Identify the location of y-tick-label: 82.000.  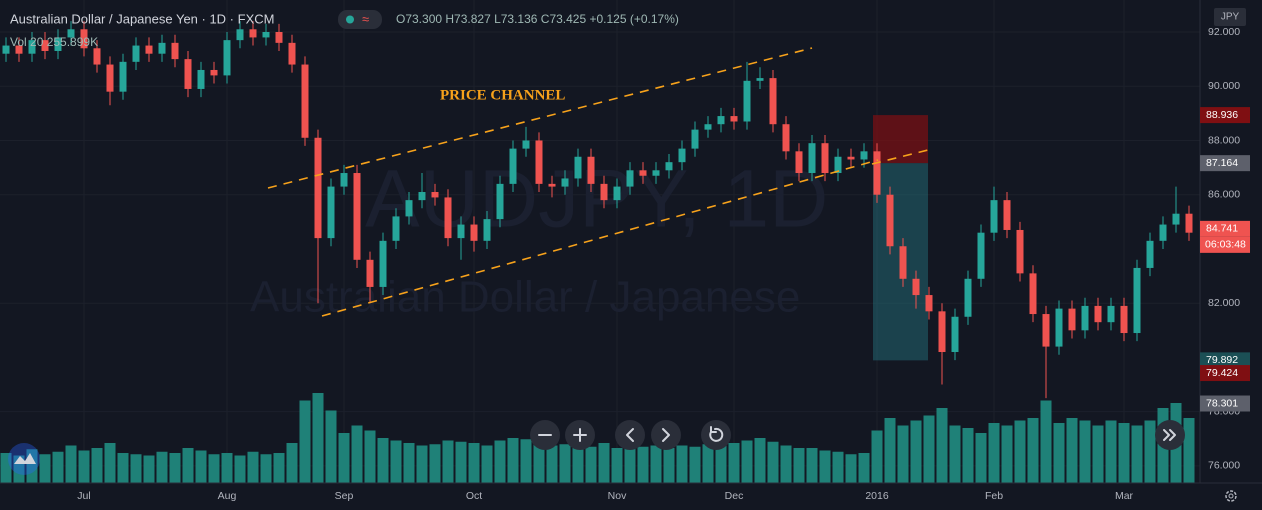
(1224, 303).